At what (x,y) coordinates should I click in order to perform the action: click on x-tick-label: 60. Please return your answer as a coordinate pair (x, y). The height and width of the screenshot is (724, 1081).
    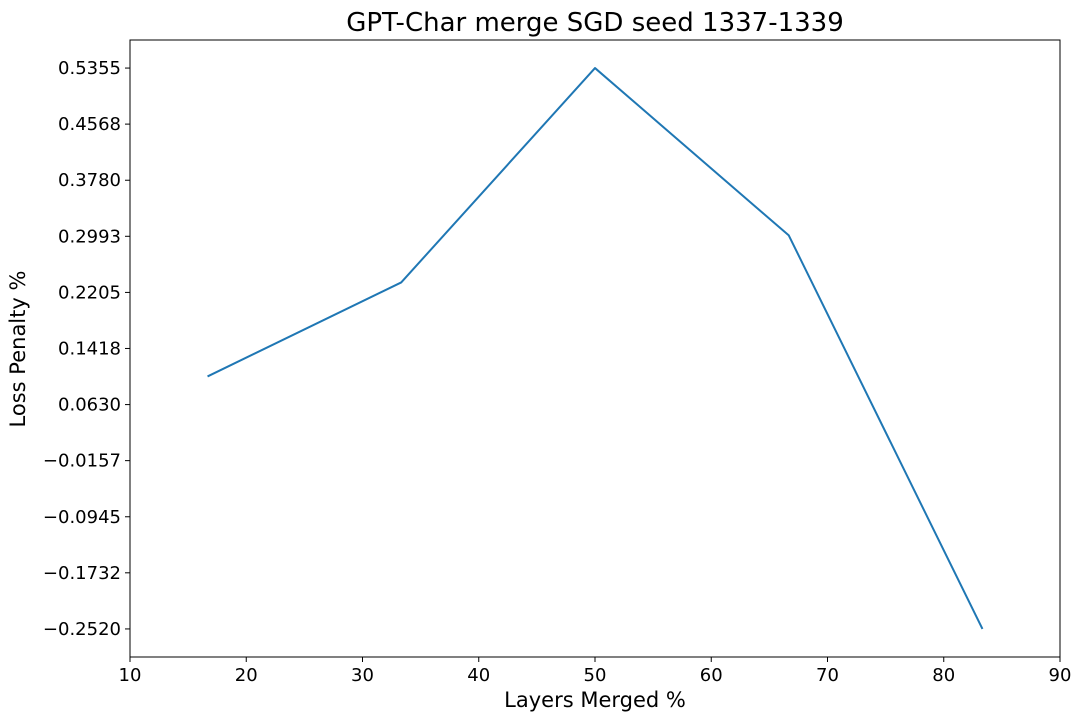
    Looking at the image, I should click on (711, 675).